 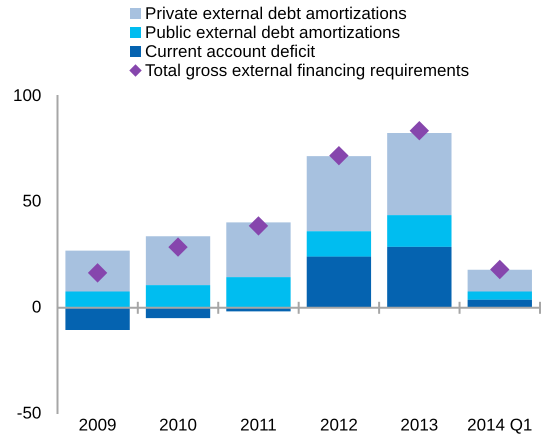 What do you see at coordinates (276, 13) in the screenshot?
I see `legend-label: Private external debt amortizations` at bounding box center [276, 13].